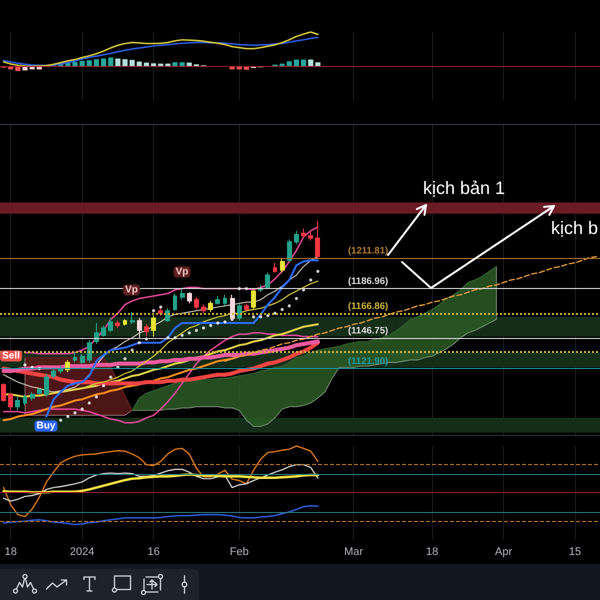 This screenshot has height=600, width=600. Describe the element at coordinates (153, 552) in the screenshot. I see `x-tick-label: 16` at that location.